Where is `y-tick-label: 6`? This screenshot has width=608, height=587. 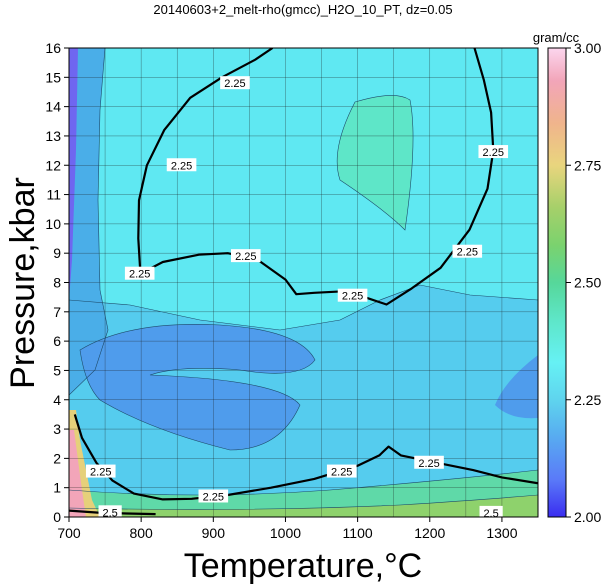
y-tick-label: 6 is located at coordinates (57, 341).